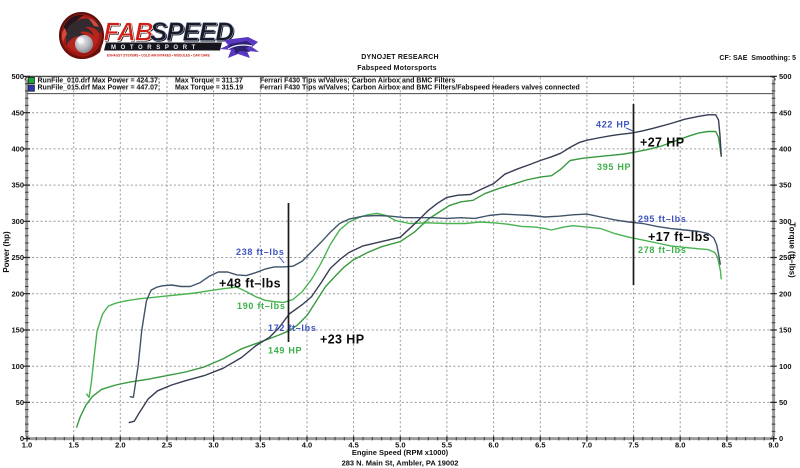 This screenshot has height=468, width=800. I want to click on svg-text: 6.0, so click(493, 444).